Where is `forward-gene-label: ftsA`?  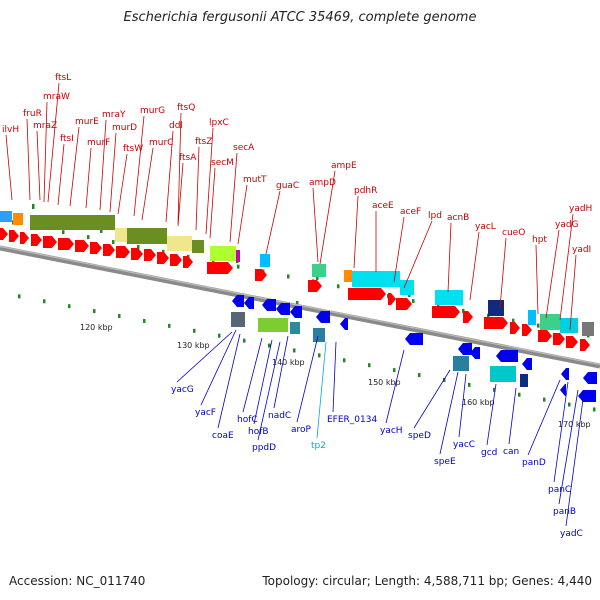 forward-gene-label: ftsA is located at coordinates (188, 158).